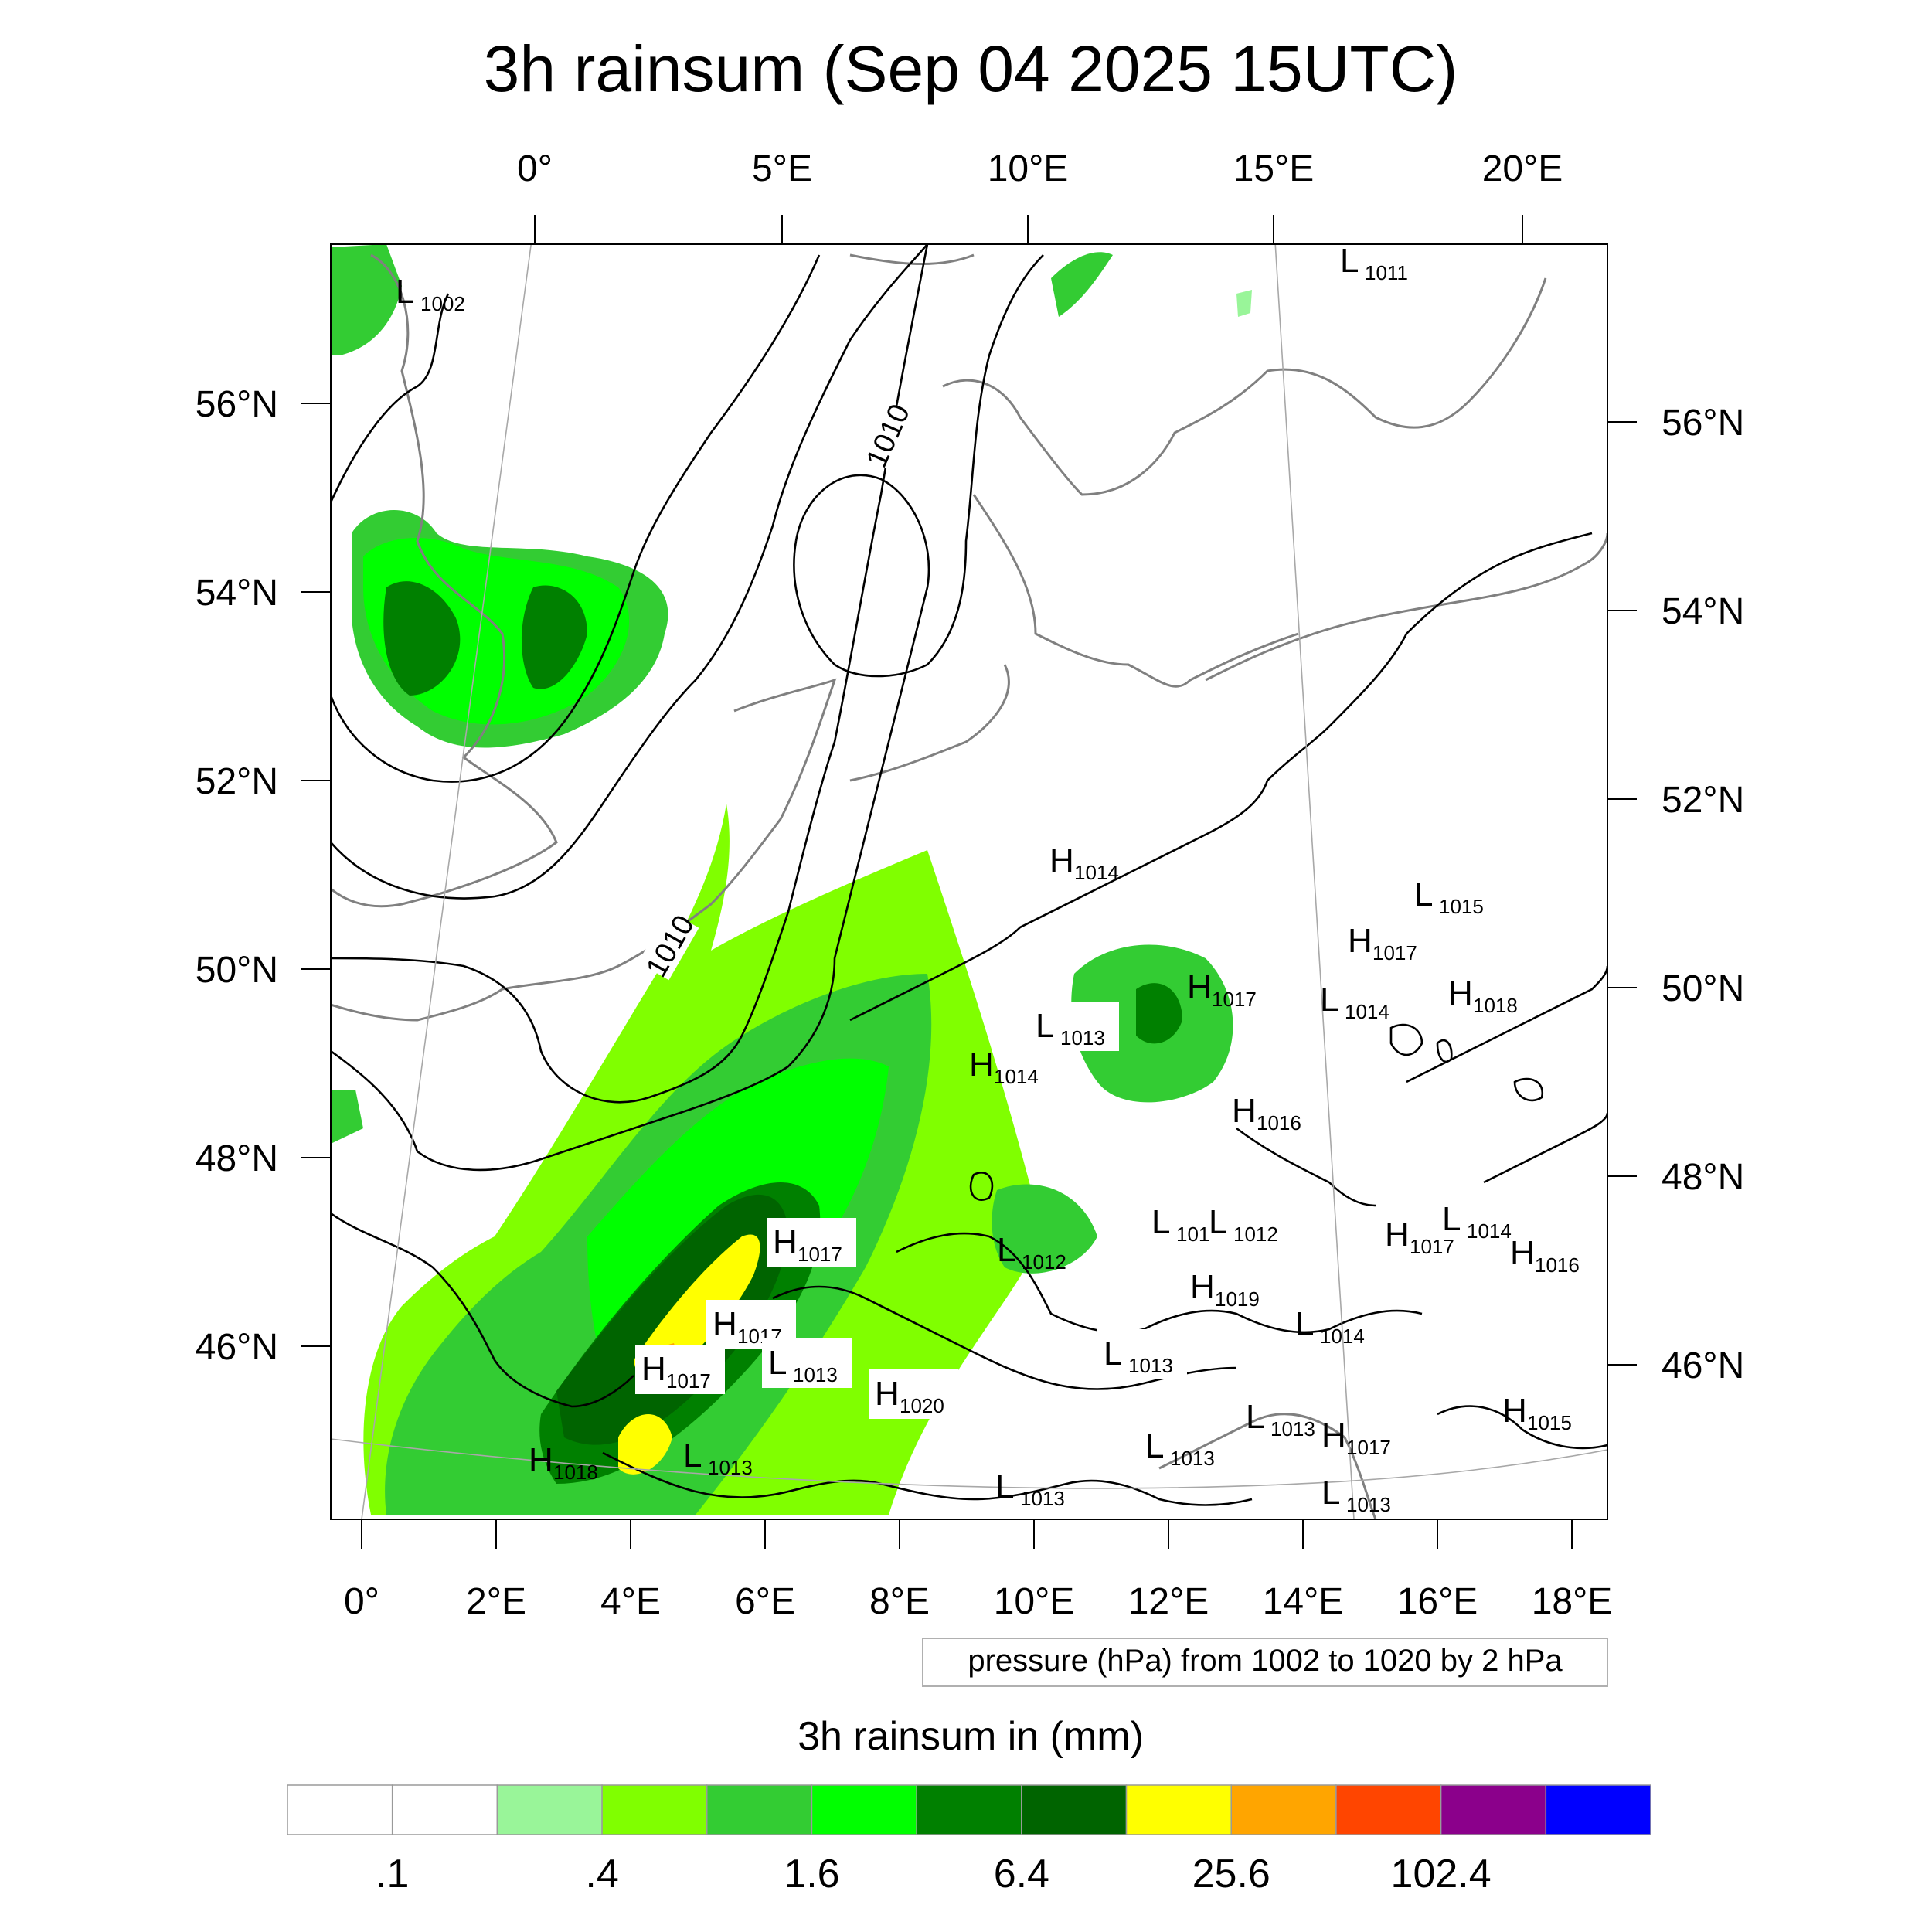 Image resolution: width=1932 pixels, height=1932 pixels. Describe the element at coordinates (1244, 303) in the screenshot. I see `rain-area-denmark-fleck` at that location.